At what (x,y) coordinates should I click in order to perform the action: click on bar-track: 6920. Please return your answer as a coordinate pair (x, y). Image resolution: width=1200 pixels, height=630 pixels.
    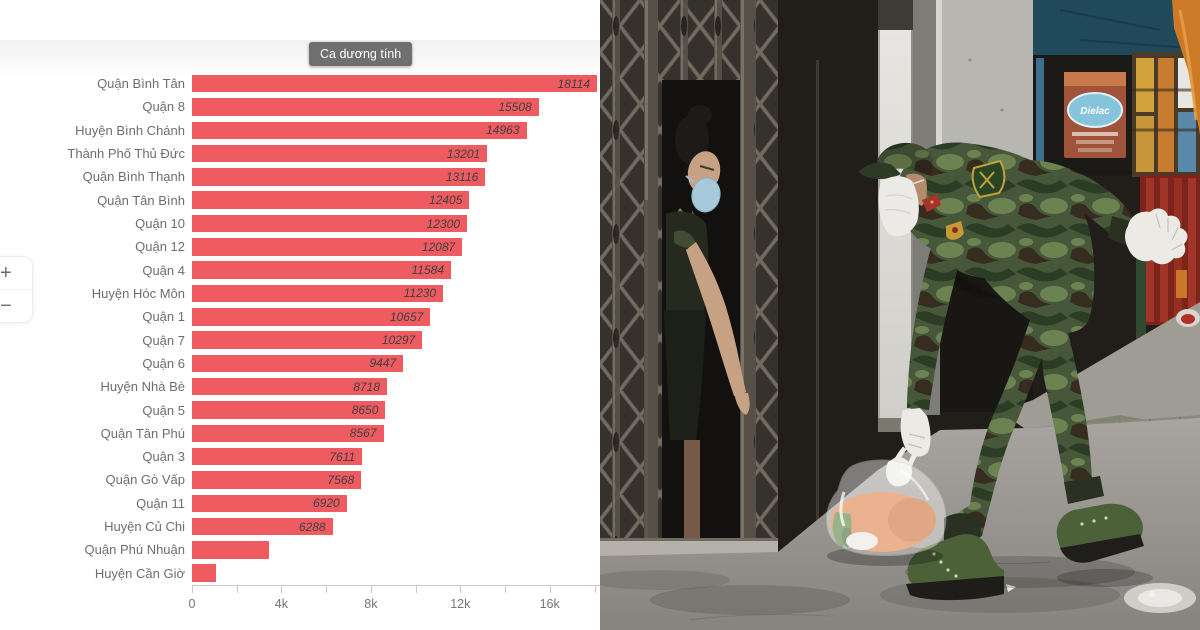
    Looking at the image, I should click on (396, 503).